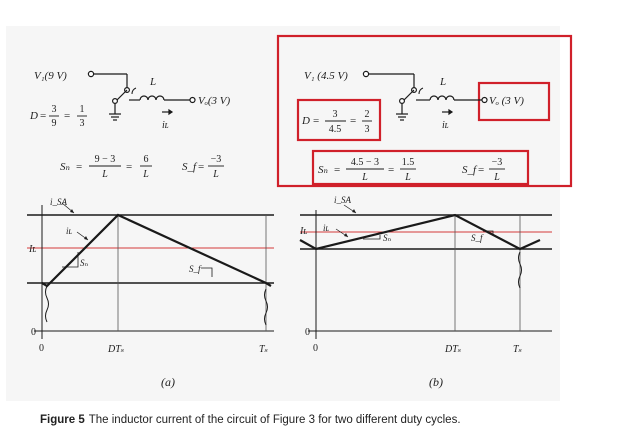 This screenshot has width=644, height=443. Describe the element at coordinates (32, 249) in the screenshot. I see `panel-a-il-axis-label: Iʟ` at that location.